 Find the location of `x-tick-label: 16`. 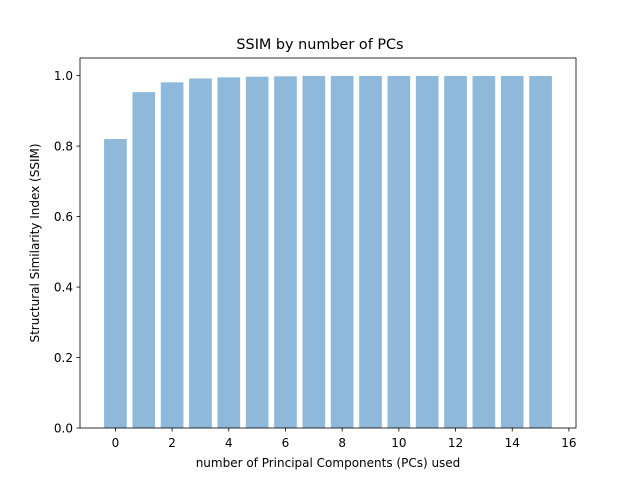

x-tick-label: 16 is located at coordinates (568, 443).